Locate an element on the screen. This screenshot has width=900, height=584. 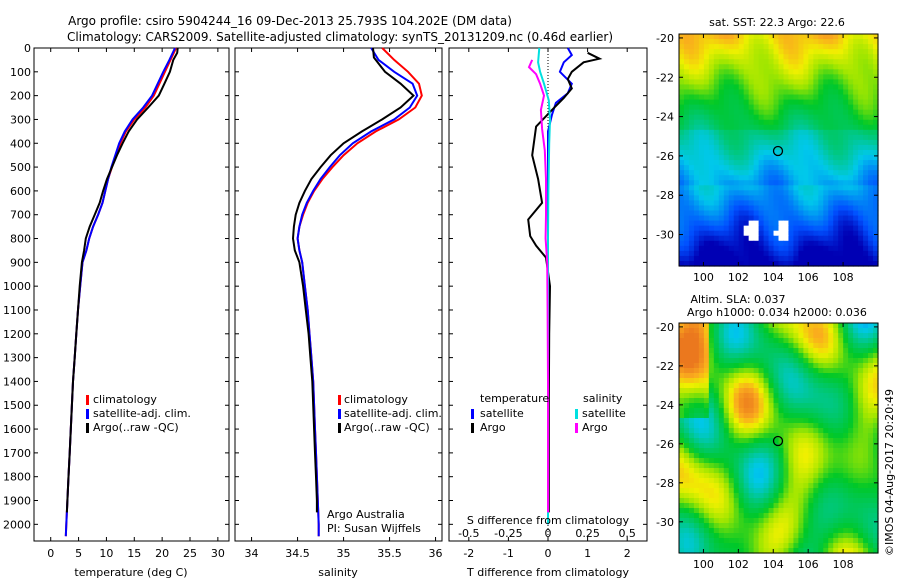
map-x-tick-label: 102 is located at coordinates (738, 564).